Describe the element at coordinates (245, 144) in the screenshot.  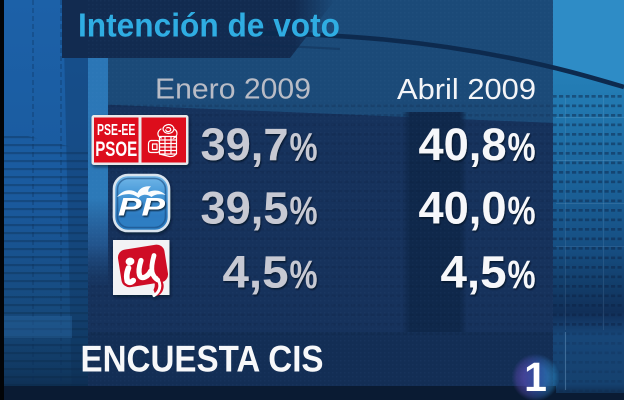
I see `svg-text: 39,7` at that location.